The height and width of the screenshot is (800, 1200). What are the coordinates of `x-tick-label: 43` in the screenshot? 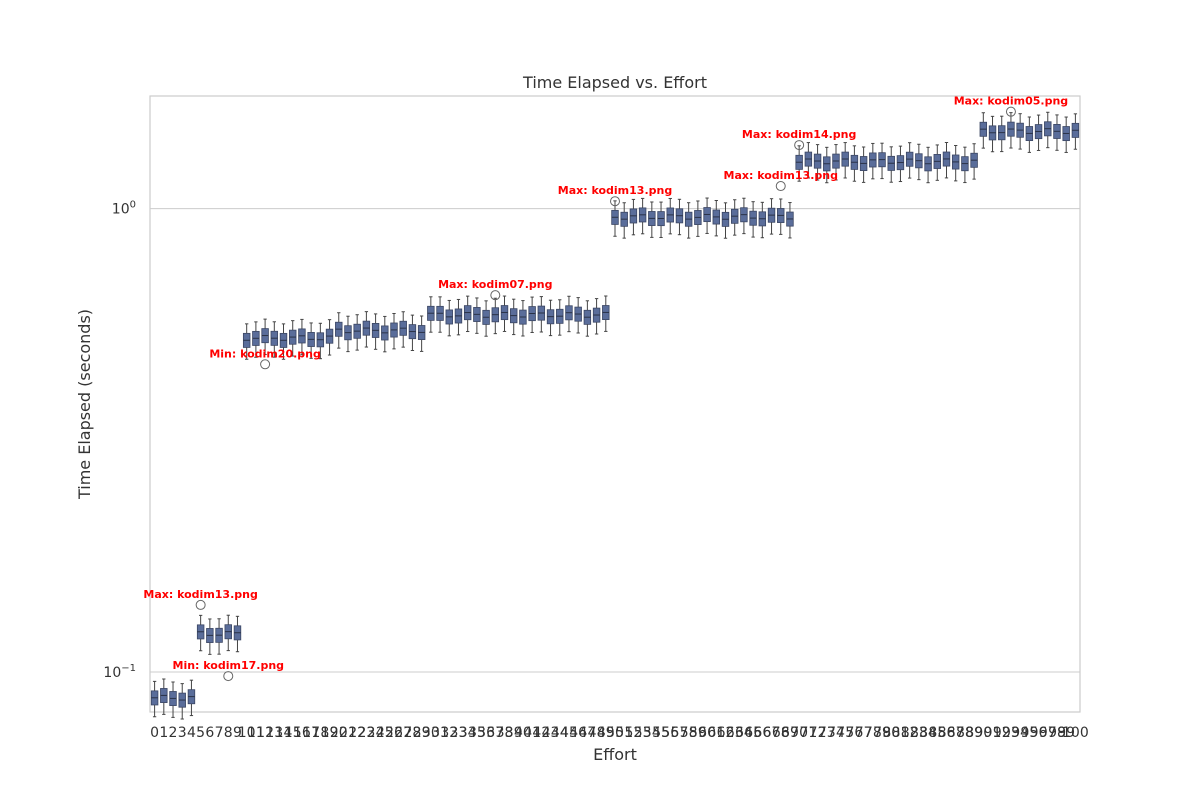 It's located at (551, 733).